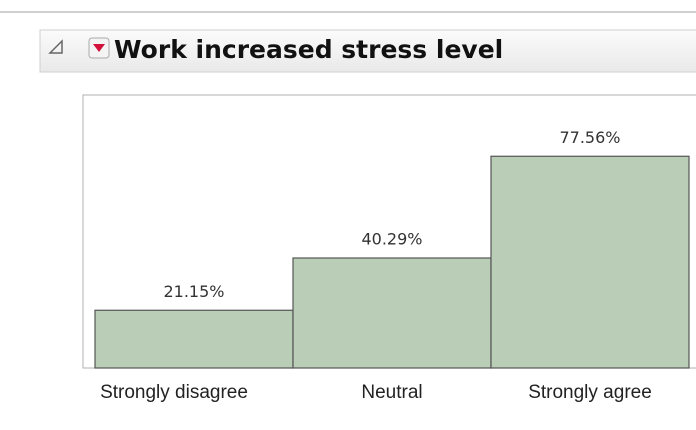 This screenshot has width=696, height=430. I want to click on x-tick-label: Strongly disagree, so click(174, 392).